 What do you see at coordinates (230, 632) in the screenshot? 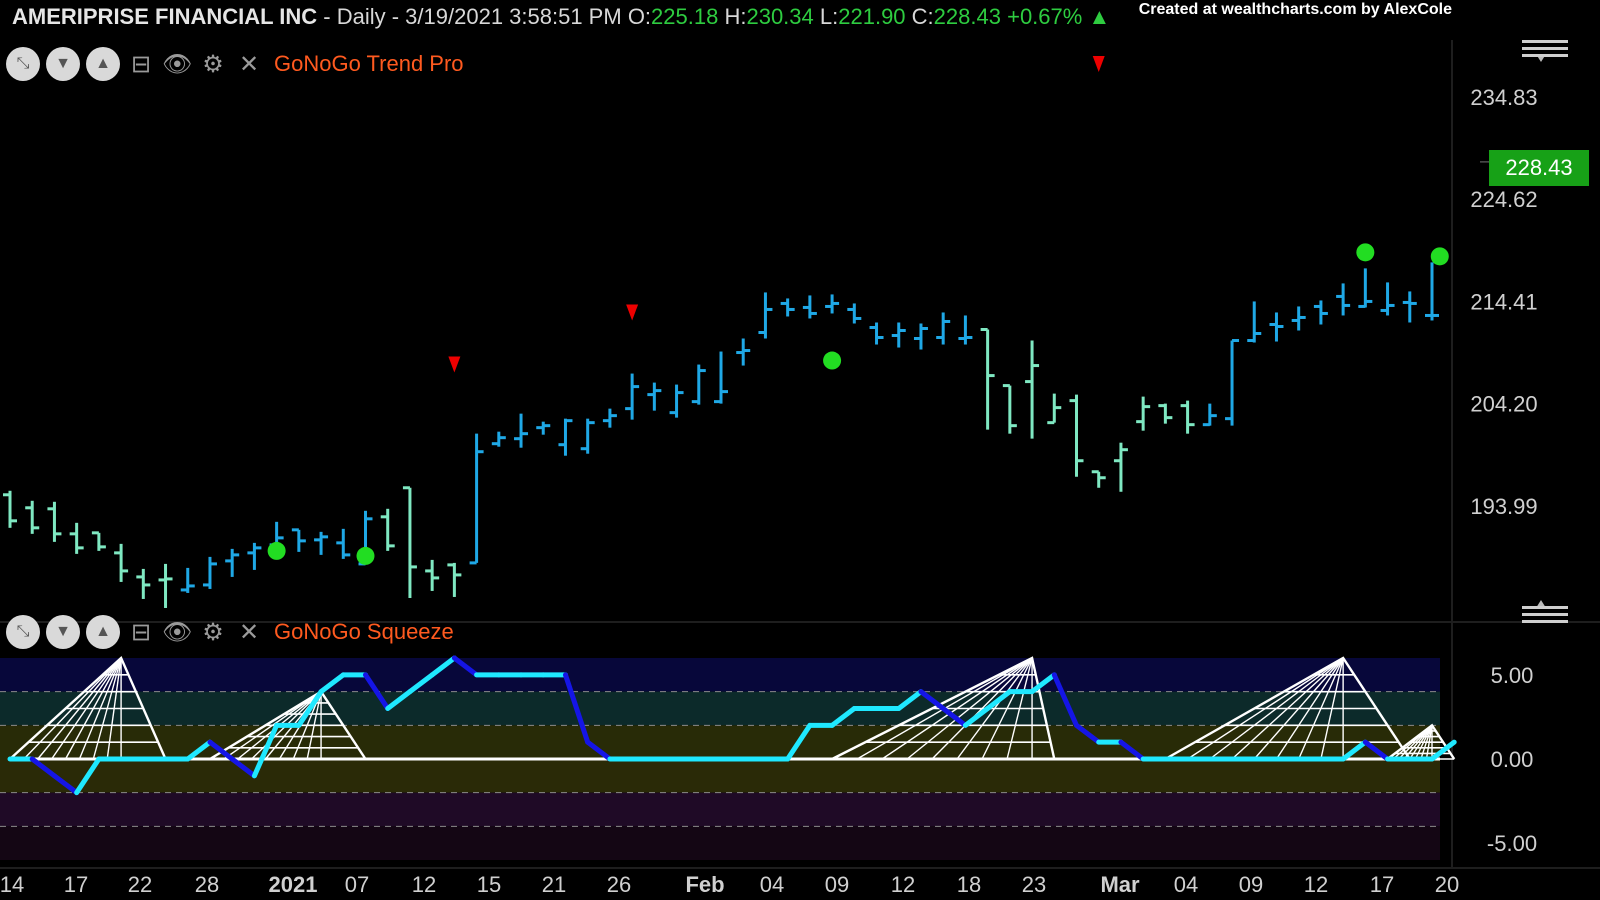
I see `squeeze-panel-toolbar: ⤡ ▼ ▲ ⊟ 👁 ⚙ ✕ GoNoGo Squeeze` at bounding box center [230, 632].